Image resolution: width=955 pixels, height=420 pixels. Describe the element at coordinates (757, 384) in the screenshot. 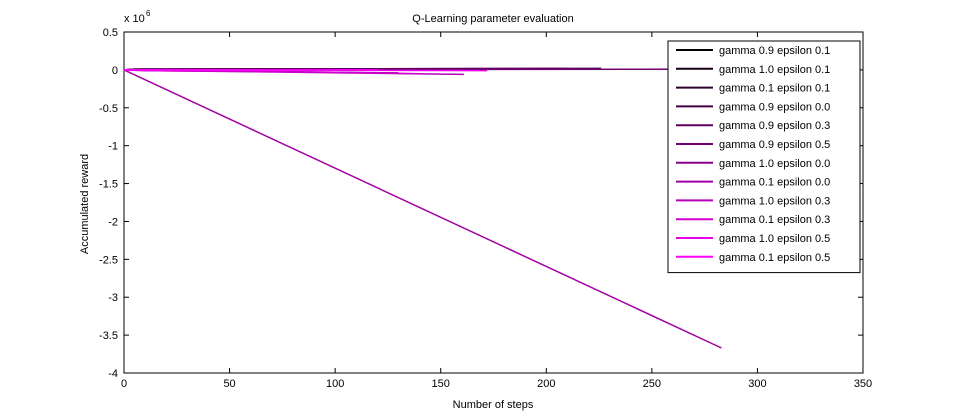

I see `x-tick-label: 300` at that location.